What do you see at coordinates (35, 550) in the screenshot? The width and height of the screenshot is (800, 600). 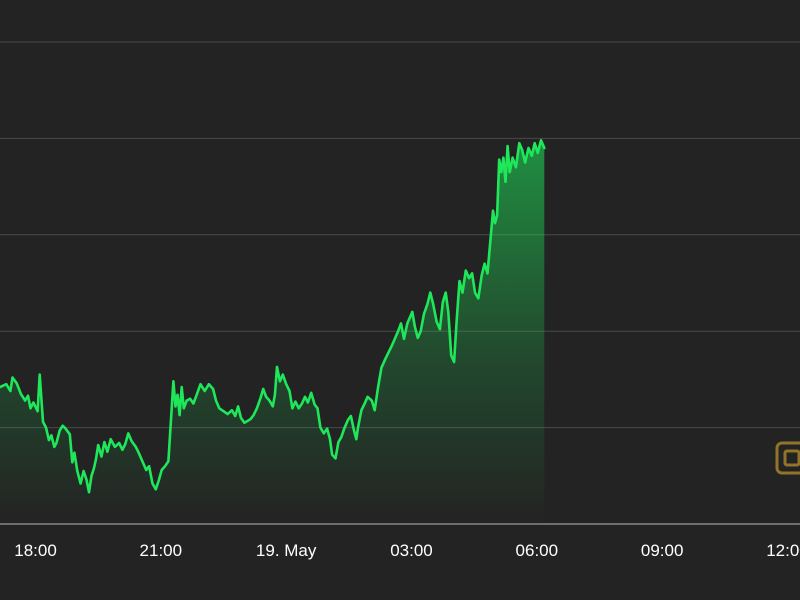 I see `x-tick-label-0: 18:00` at bounding box center [35, 550].